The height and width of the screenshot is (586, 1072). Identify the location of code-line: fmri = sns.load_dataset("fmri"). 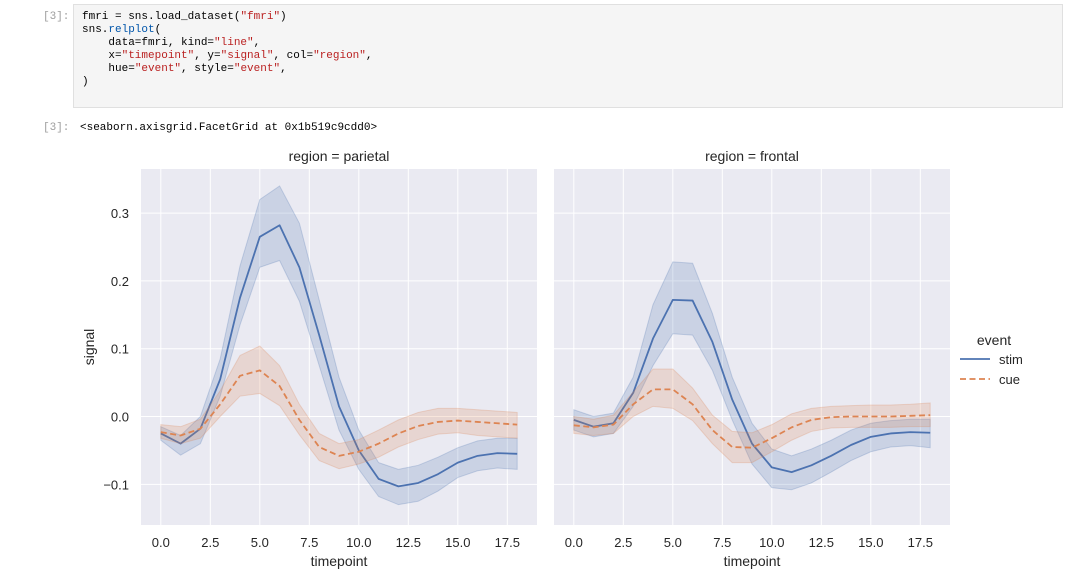
(184, 17).